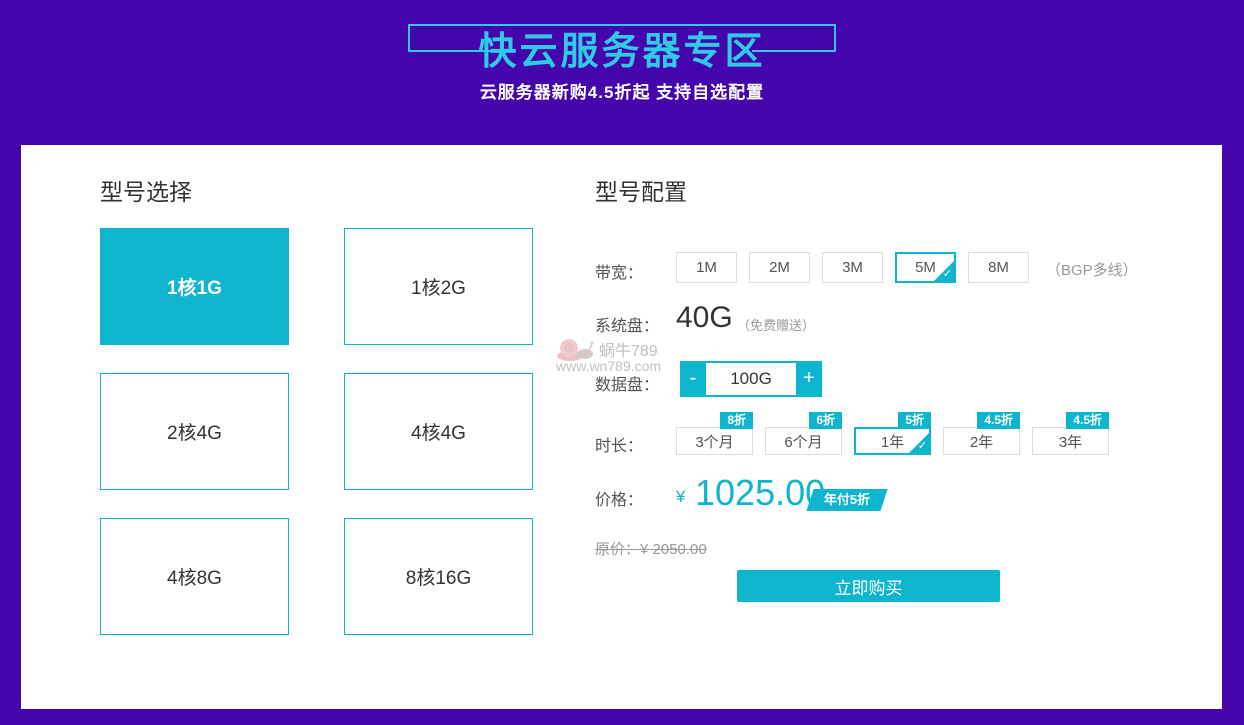  Describe the element at coordinates (714, 442) in the screenshot. I see `duration-option-label: 3个月` at that location.